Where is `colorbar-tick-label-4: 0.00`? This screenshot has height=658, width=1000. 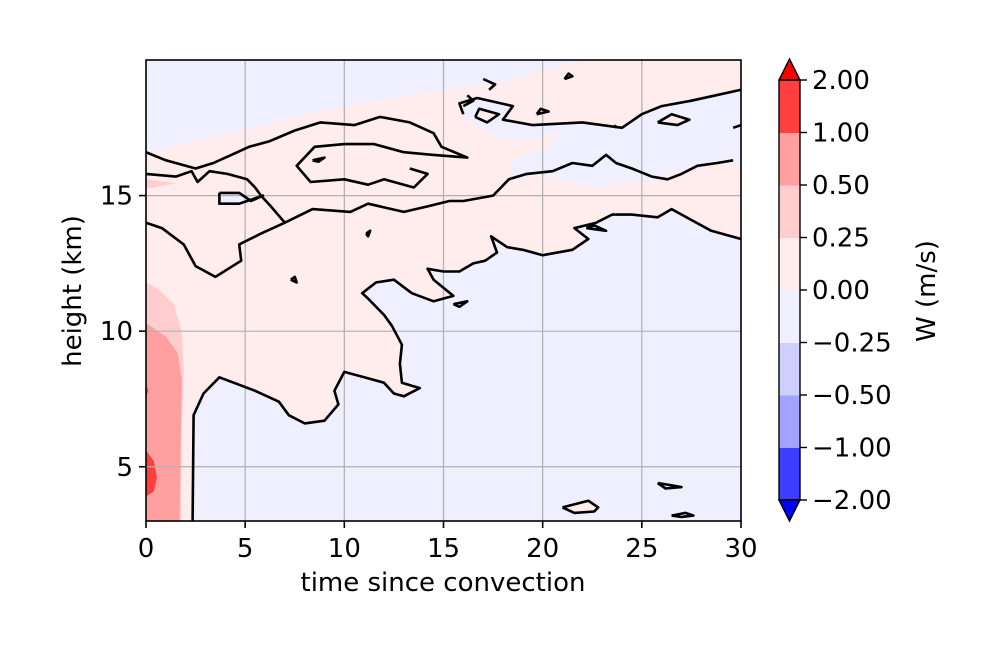 colorbar-tick-label-4: 0.00 is located at coordinates (841, 291).